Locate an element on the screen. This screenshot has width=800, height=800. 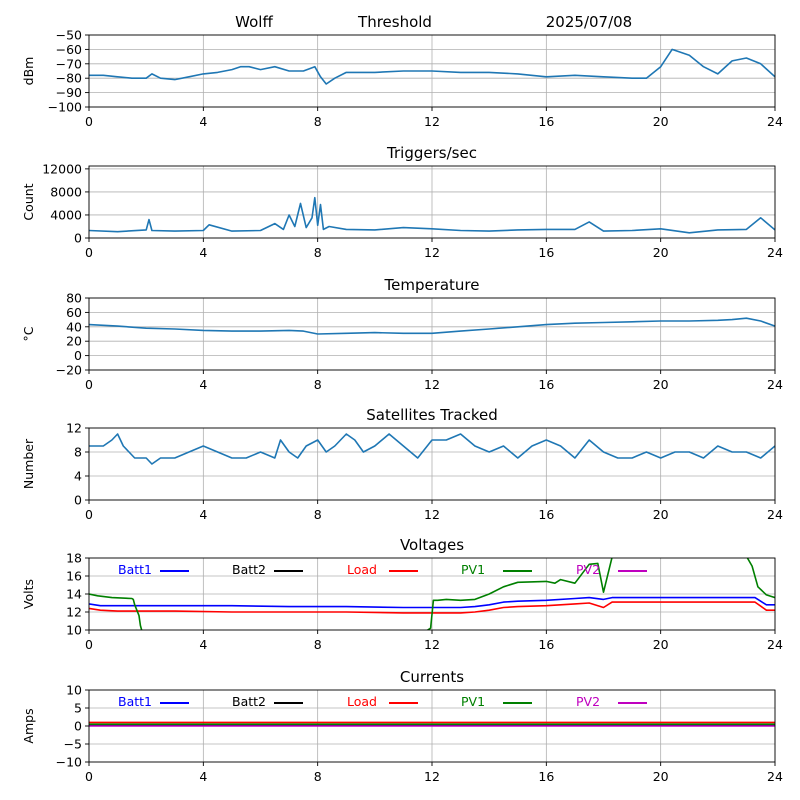
y-tick-label: 20 is located at coordinates (74, 341).